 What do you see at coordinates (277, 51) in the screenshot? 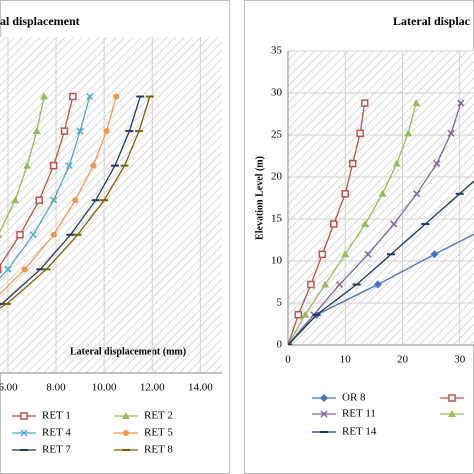
I see `y-tick-label: 35` at bounding box center [277, 51].